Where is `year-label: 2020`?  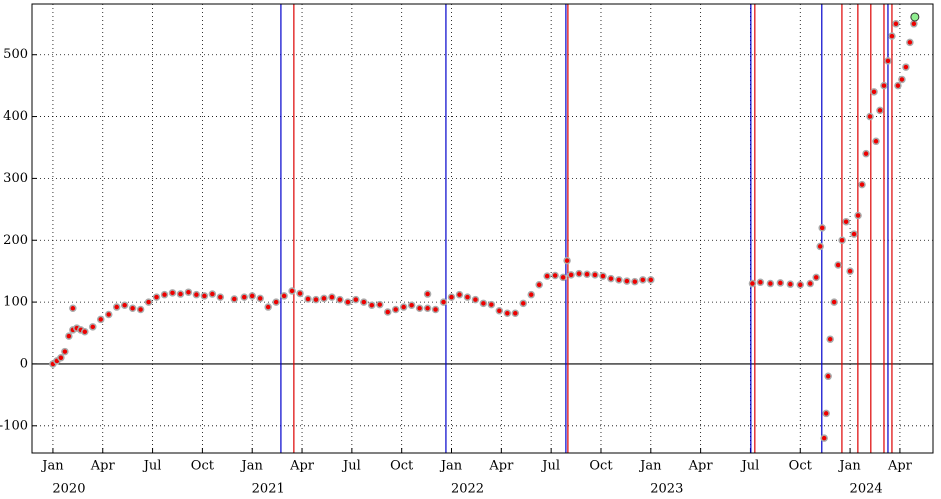
year-label: 2020 is located at coordinates (68, 489).